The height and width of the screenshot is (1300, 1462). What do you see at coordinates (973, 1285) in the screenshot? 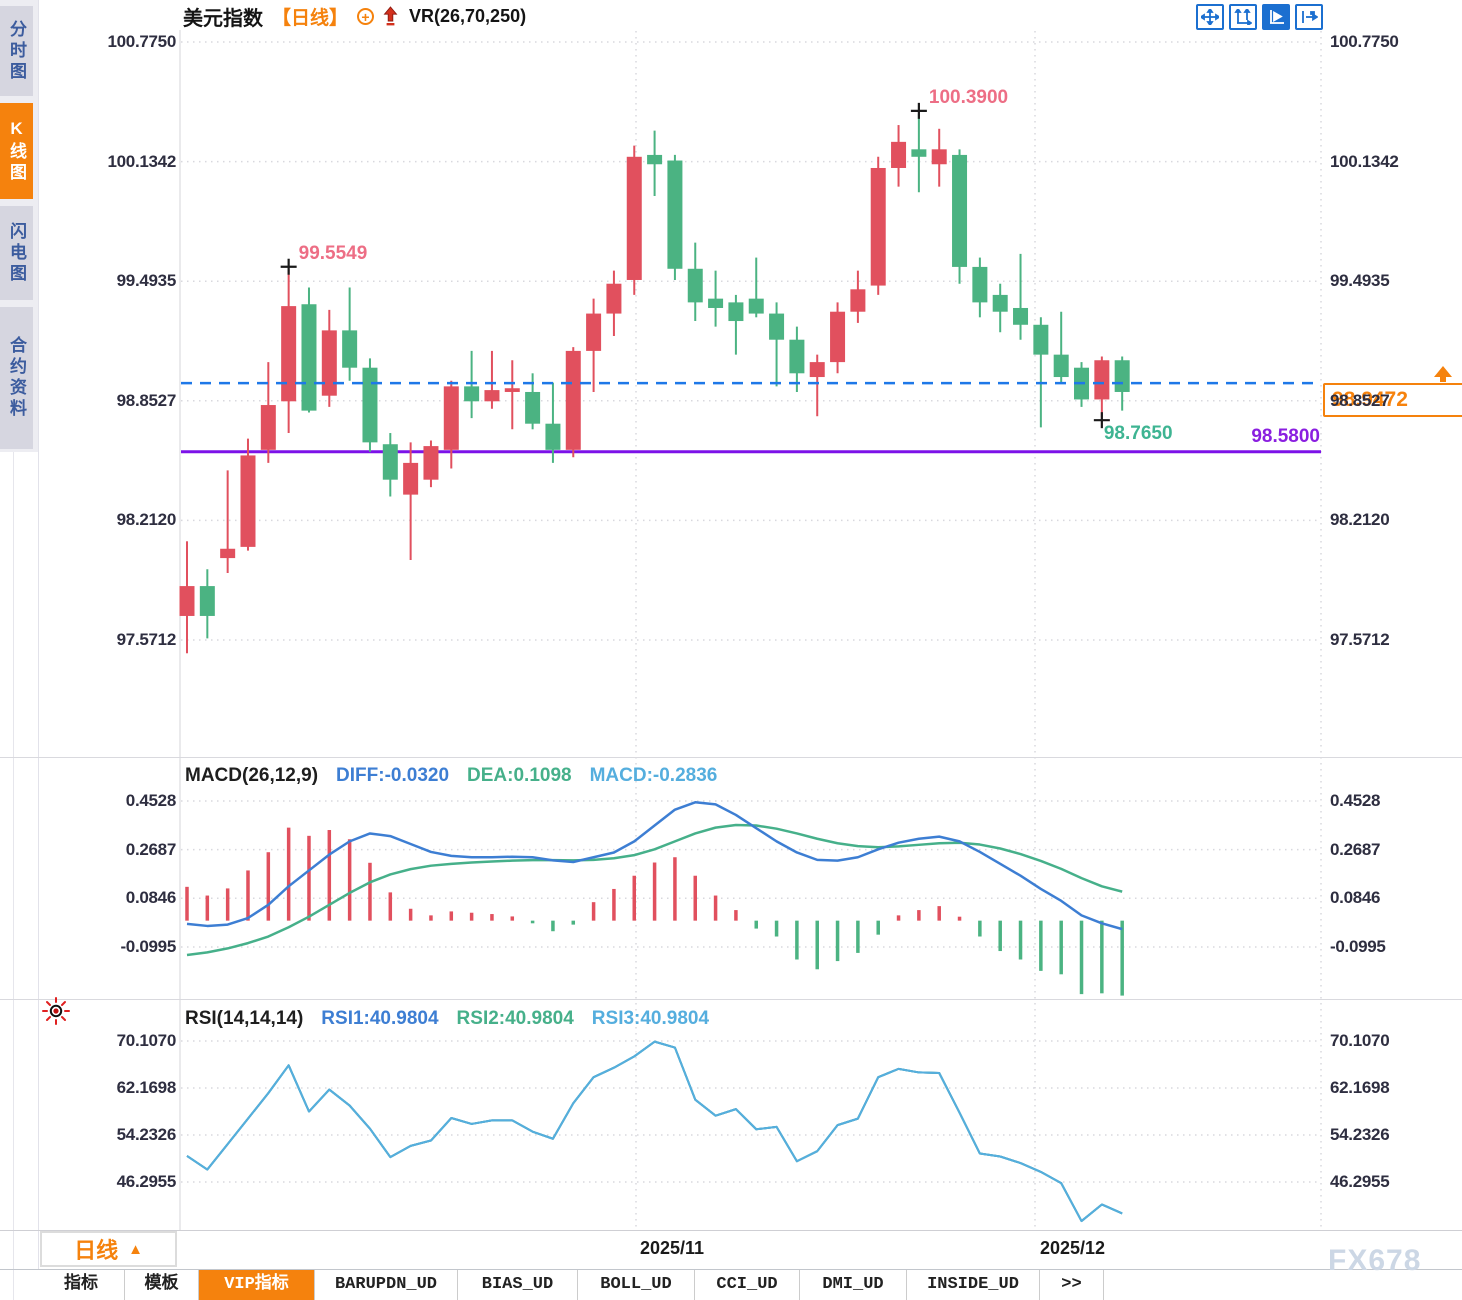
I see `tab-inside_ud: INSIDE_UD` at bounding box center [973, 1285].